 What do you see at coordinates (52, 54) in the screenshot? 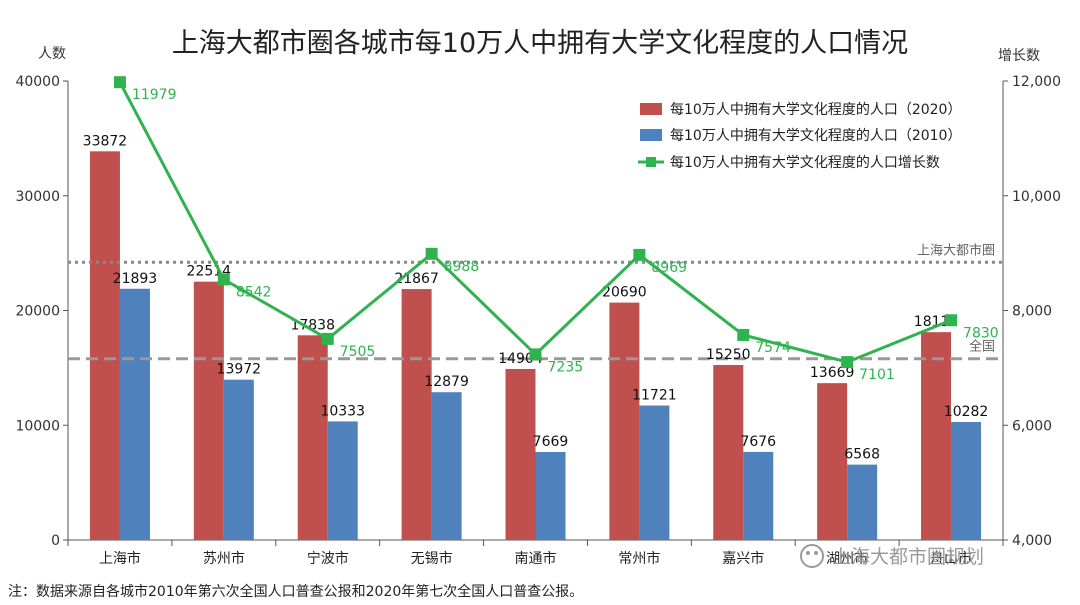
I see `left-axis-unit: 人数` at bounding box center [52, 54].